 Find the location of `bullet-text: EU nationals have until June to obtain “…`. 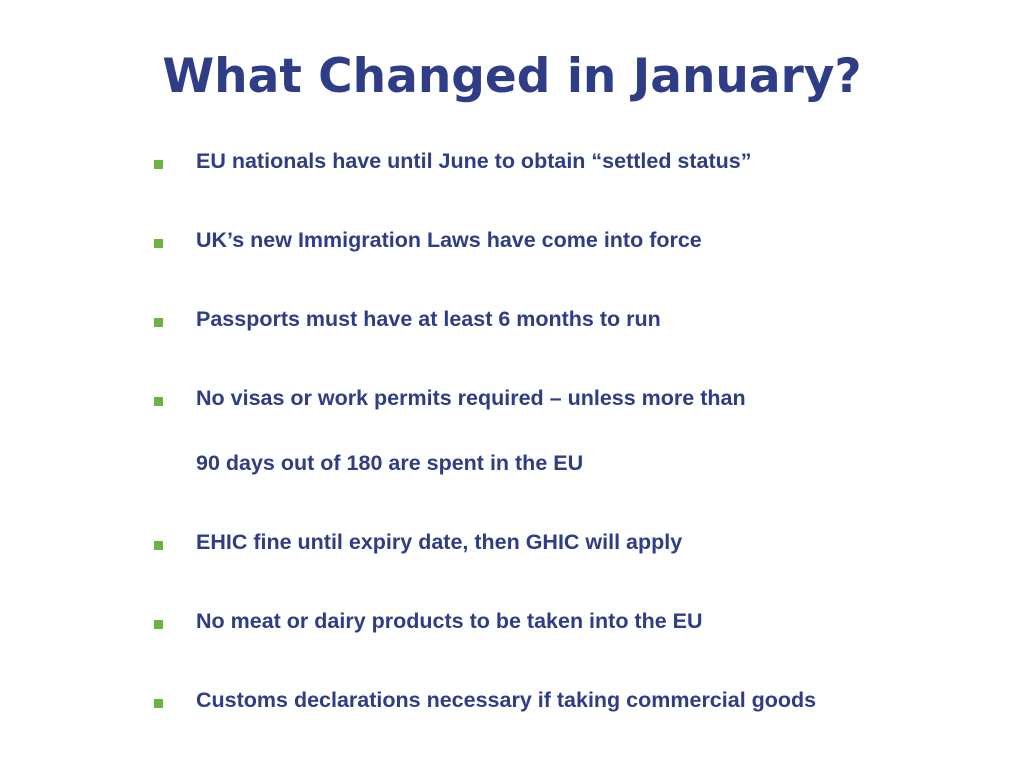

bullet-text: EU nationals have until June to obtain “… is located at coordinates (566, 171).